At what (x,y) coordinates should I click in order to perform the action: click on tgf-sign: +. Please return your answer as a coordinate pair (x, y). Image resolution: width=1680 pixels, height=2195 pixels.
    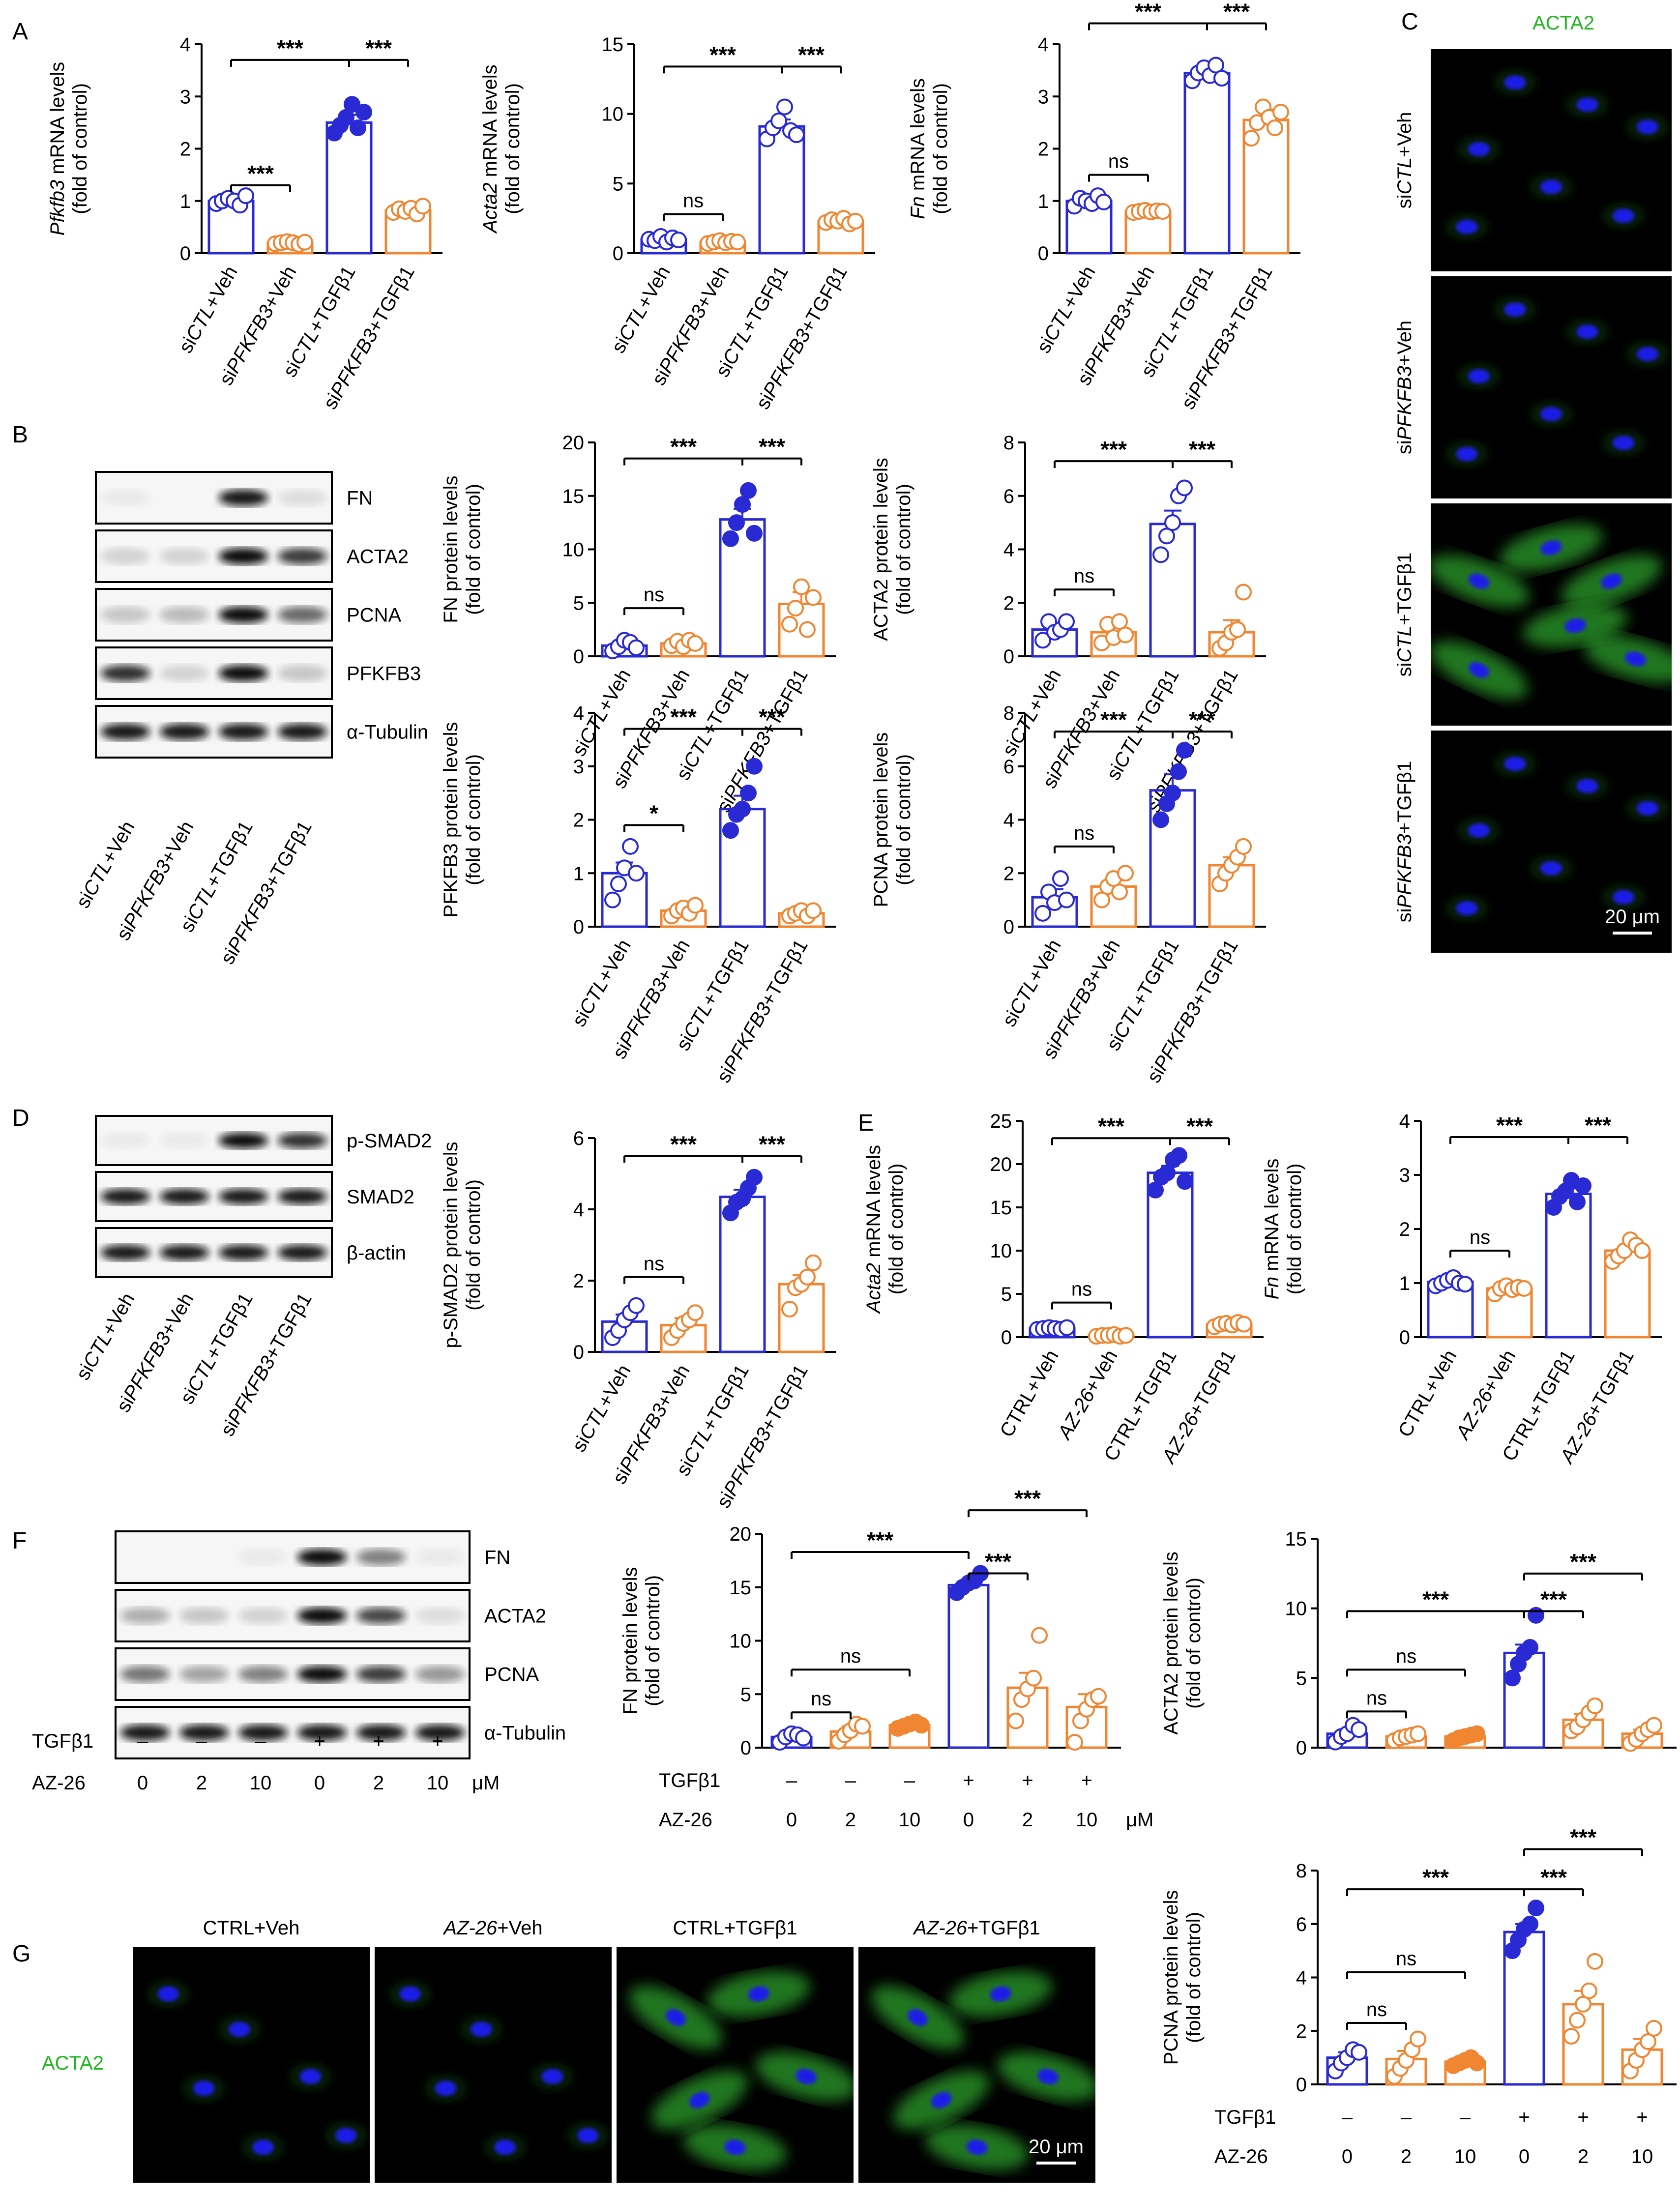
    Looking at the image, I should click on (437, 1741).